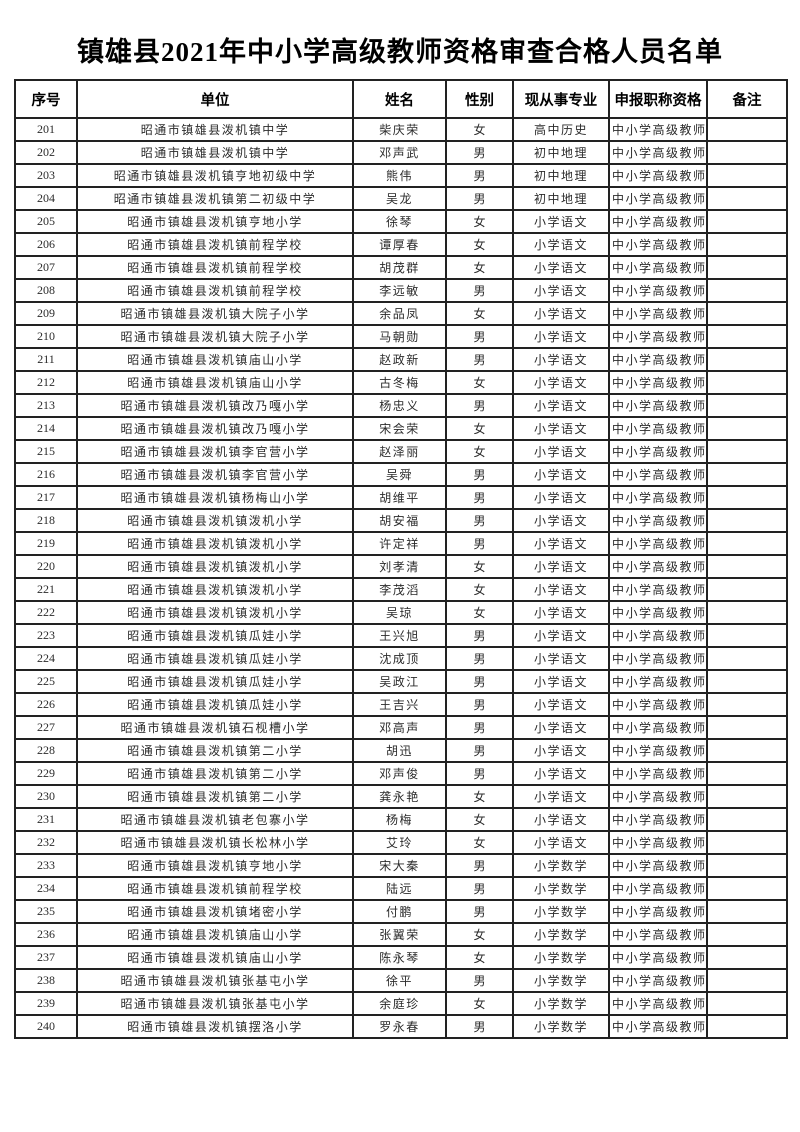 The height and width of the screenshot is (1132, 800). What do you see at coordinates (401, 290) in the screenshot?
I see `table-row: 208 昭通市镇雄县泼机镇前程学校 李远敏男小学语文 中小学高级教师` at bounding box center [401, 290].